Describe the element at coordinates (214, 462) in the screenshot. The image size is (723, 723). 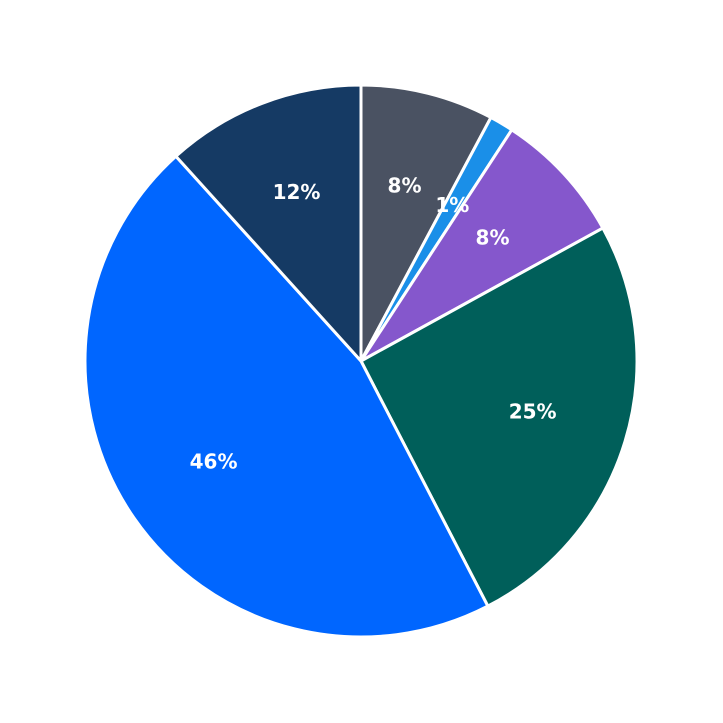
I see `data-label: 46%` at that location.